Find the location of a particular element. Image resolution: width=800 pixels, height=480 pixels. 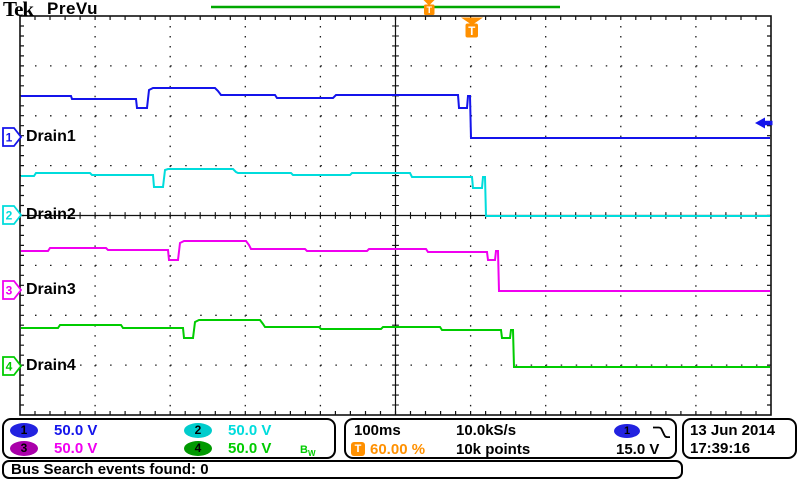

channel4-badge: 4 is located at coordinates (198, 448).